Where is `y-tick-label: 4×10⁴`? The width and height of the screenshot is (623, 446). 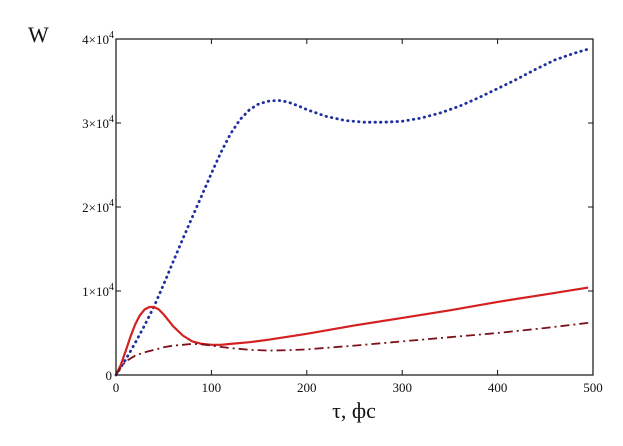
y-tick-label: 4×10⁴ is located at coordinates (98, 38).